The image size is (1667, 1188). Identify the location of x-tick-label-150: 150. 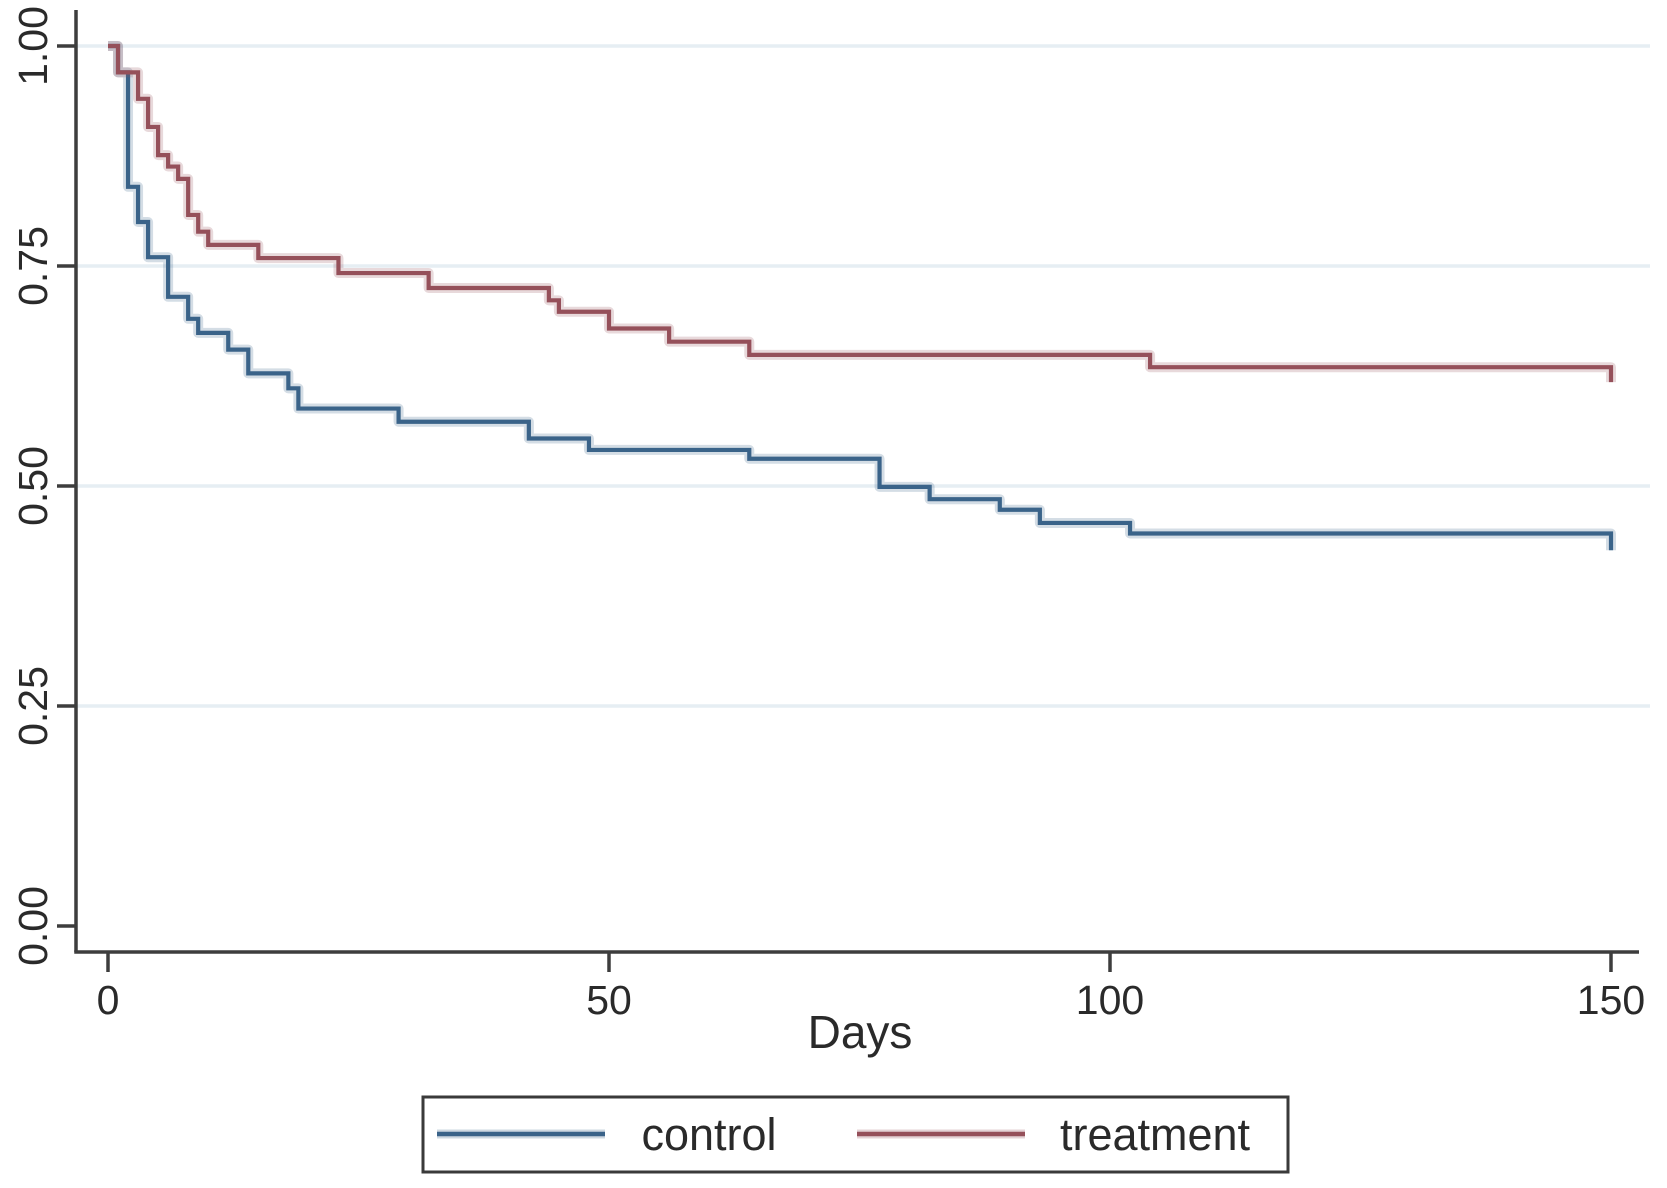
(1611, 1000).